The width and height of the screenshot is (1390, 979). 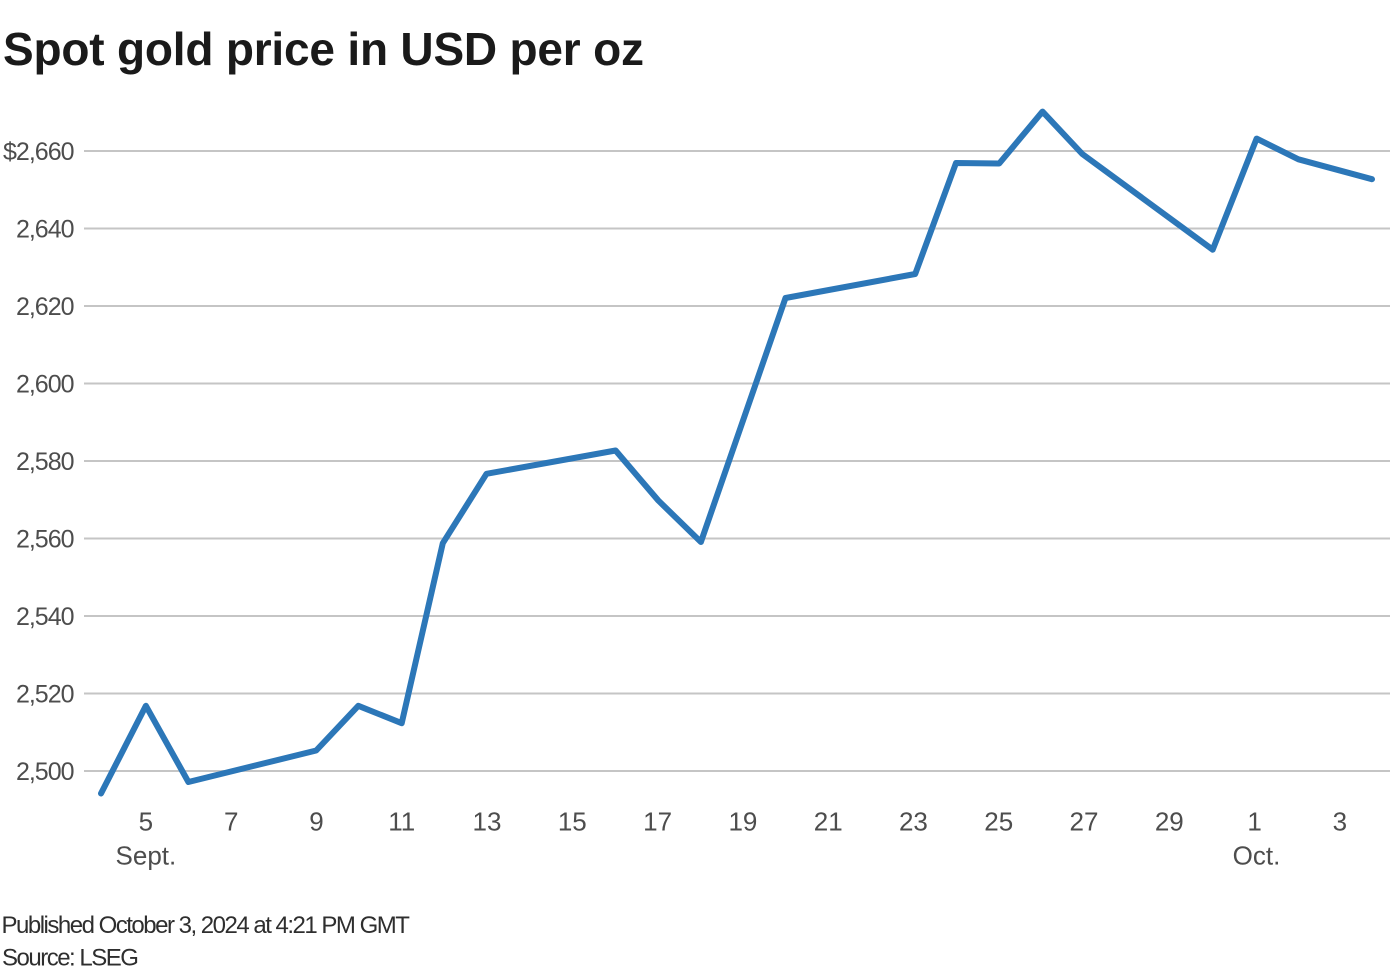 I want to click on svg-text: 3, so click(x=1340, y=822).